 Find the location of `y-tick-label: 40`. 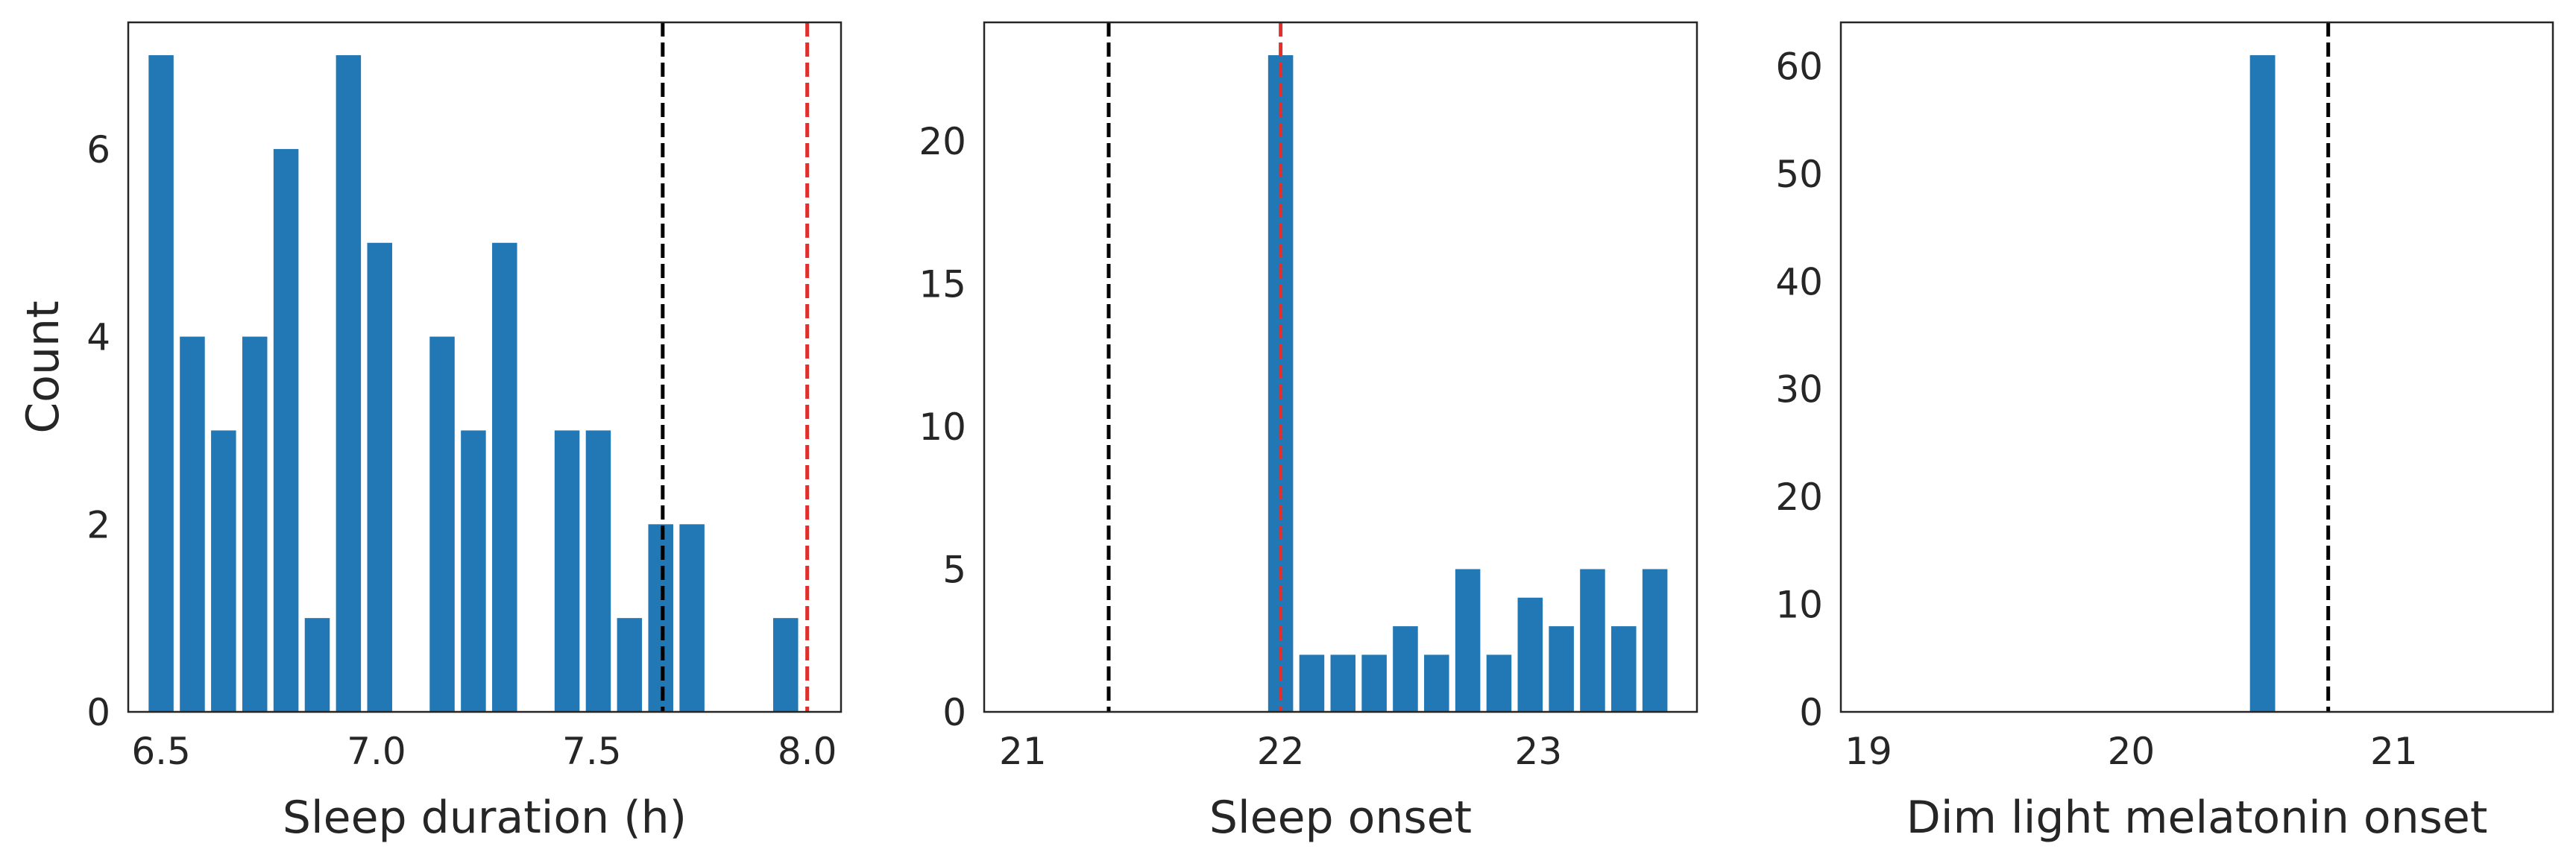

y-tick-label: 40 is located at coordinates (1799, 281).